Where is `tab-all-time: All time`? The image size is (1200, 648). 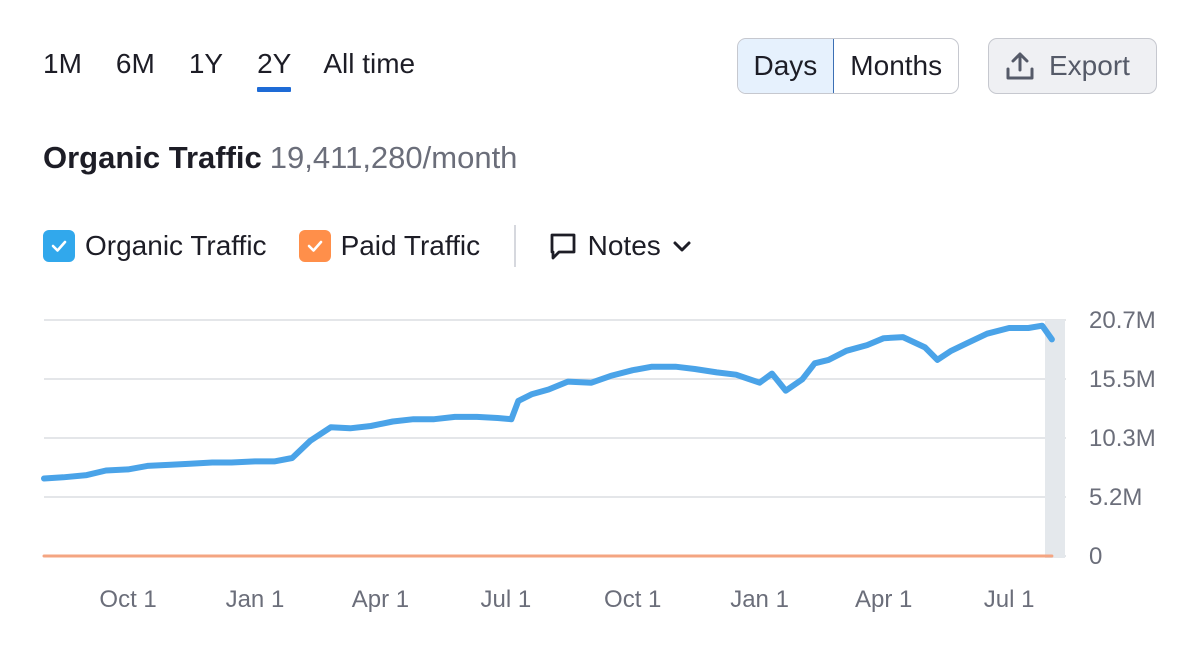
tab-all-time: All time is located at coordinates (369, 63).